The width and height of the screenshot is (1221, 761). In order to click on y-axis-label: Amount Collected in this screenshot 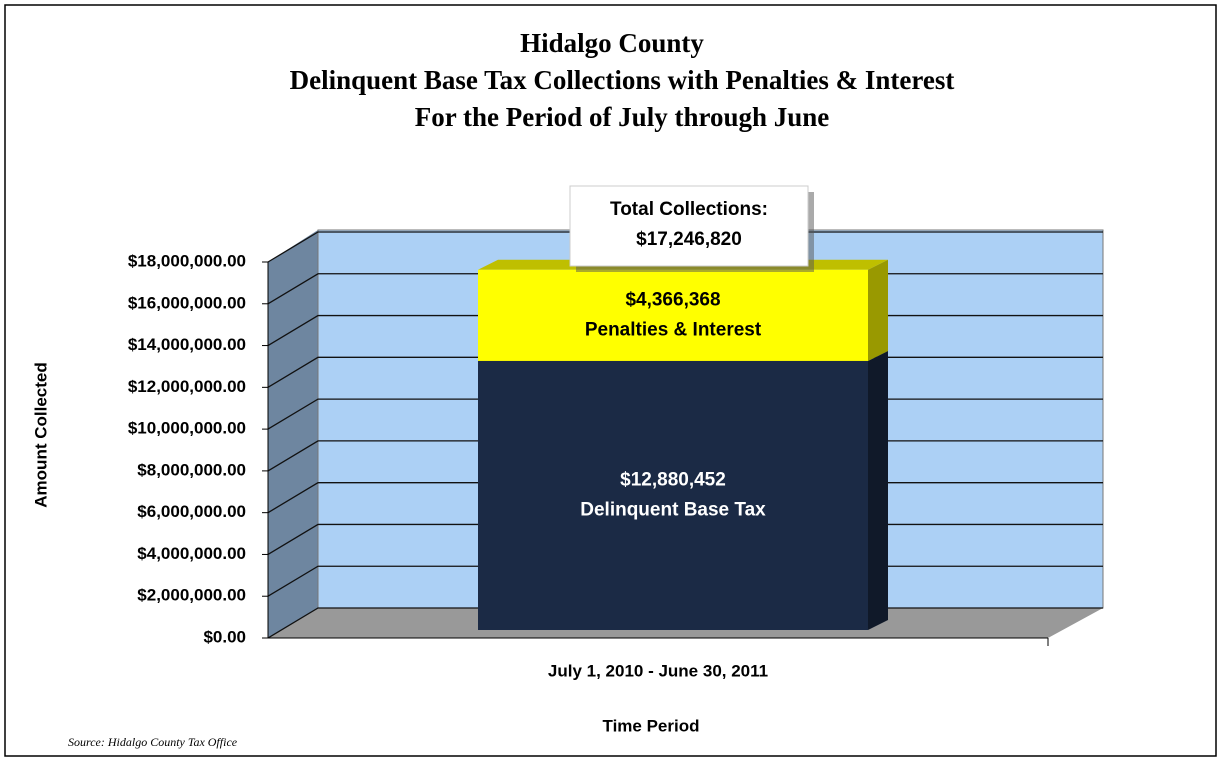, I will do `click(40, 434)`.